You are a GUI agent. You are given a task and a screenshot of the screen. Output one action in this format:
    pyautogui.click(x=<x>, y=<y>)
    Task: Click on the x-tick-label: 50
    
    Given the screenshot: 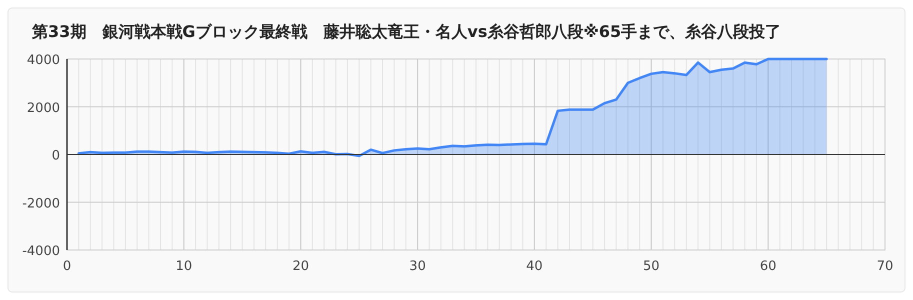 What is the action you would take?
    pyautogui.click(x=651, y=266)
    